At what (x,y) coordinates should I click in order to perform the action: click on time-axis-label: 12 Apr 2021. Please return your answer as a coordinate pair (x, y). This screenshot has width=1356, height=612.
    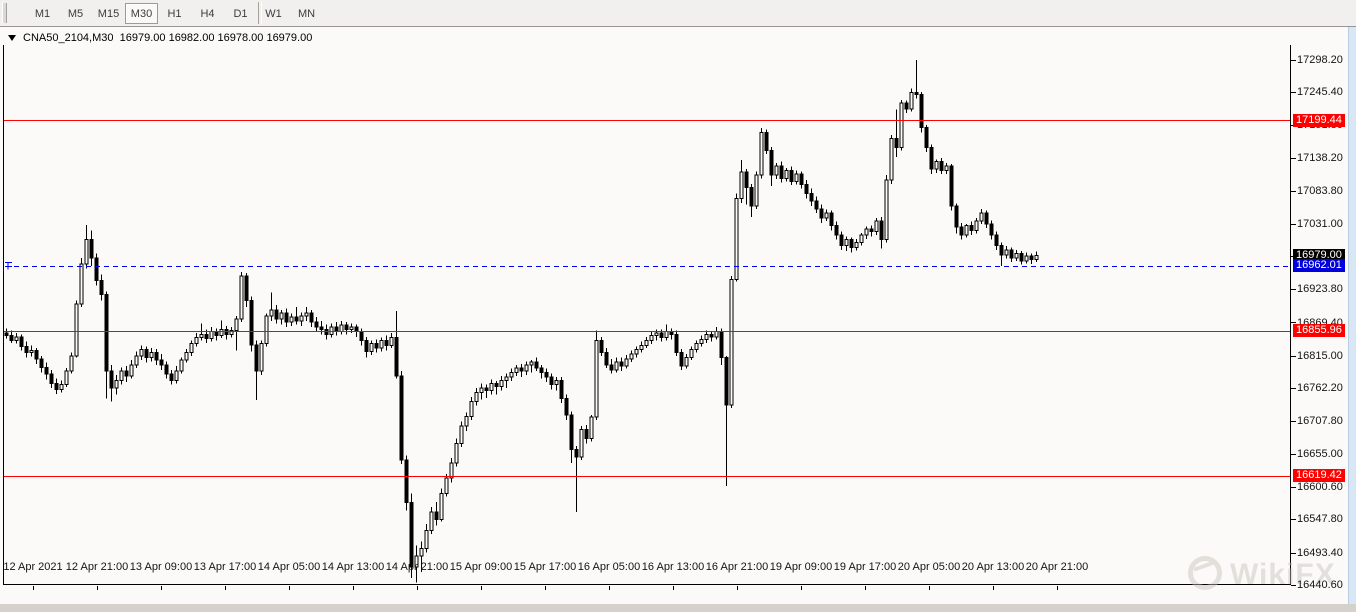
    Looking at the image, I should click on (33, 567).